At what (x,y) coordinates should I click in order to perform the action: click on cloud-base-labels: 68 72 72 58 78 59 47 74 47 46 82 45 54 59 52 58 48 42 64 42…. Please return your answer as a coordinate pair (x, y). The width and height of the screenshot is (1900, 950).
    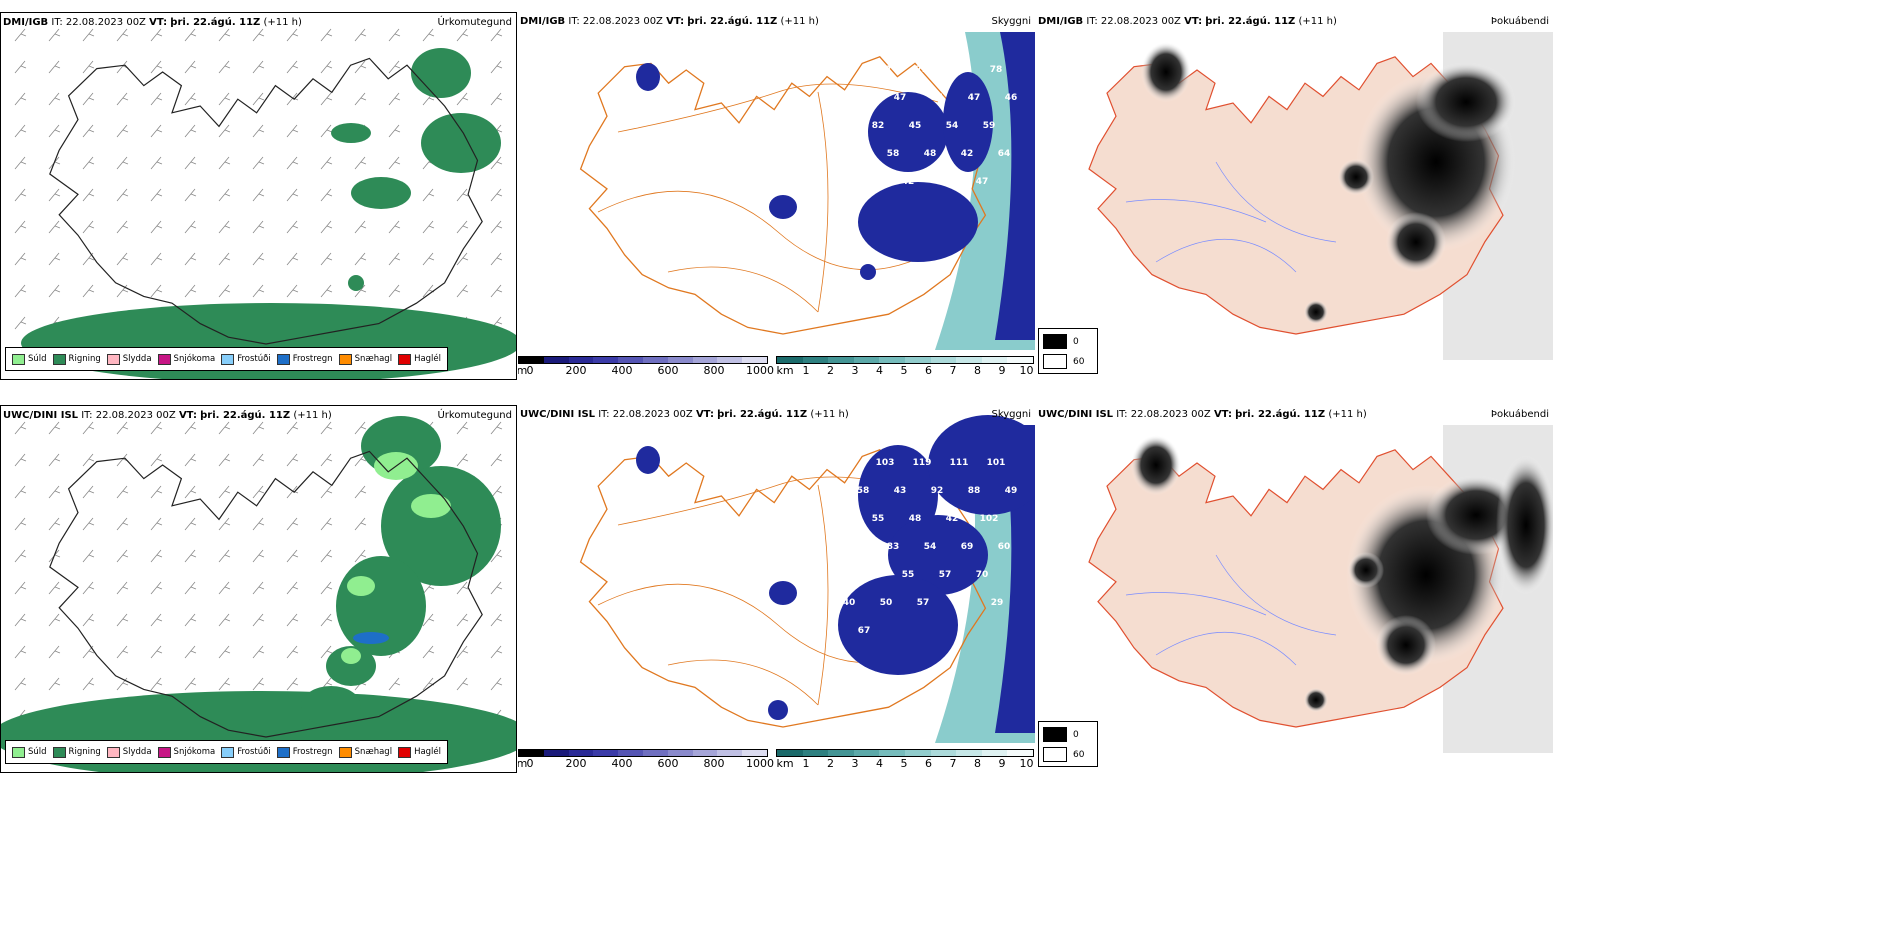
    Looking at the image, I should click on (929, 140).